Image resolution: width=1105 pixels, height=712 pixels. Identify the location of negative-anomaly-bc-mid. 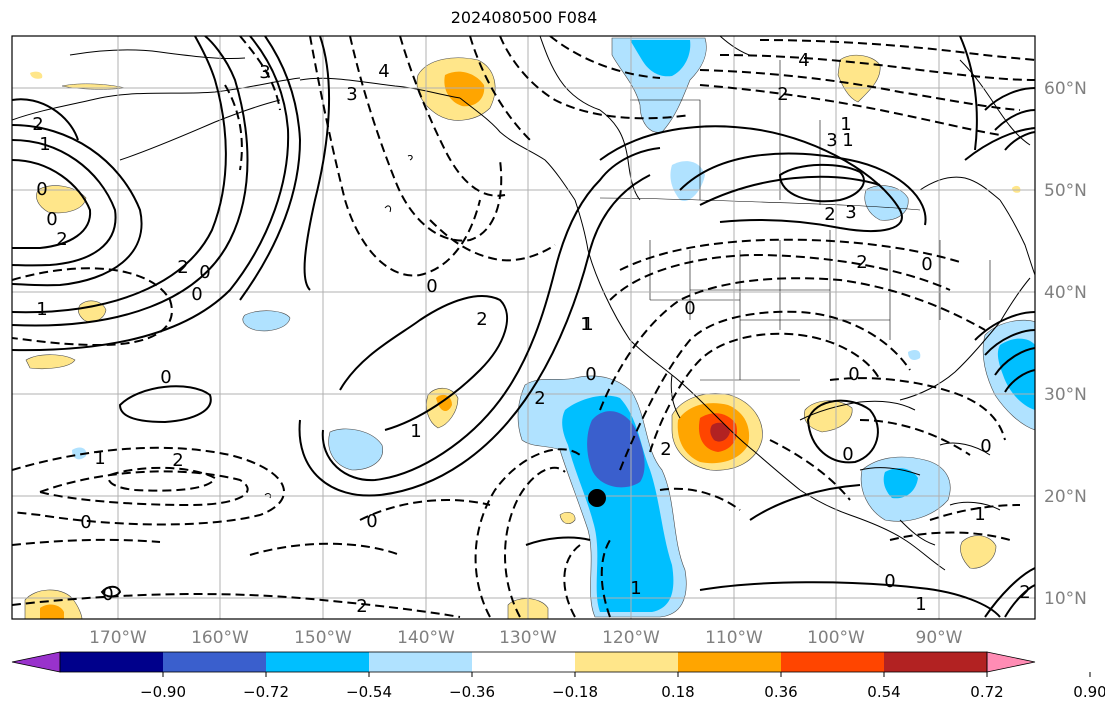
(660, 58).